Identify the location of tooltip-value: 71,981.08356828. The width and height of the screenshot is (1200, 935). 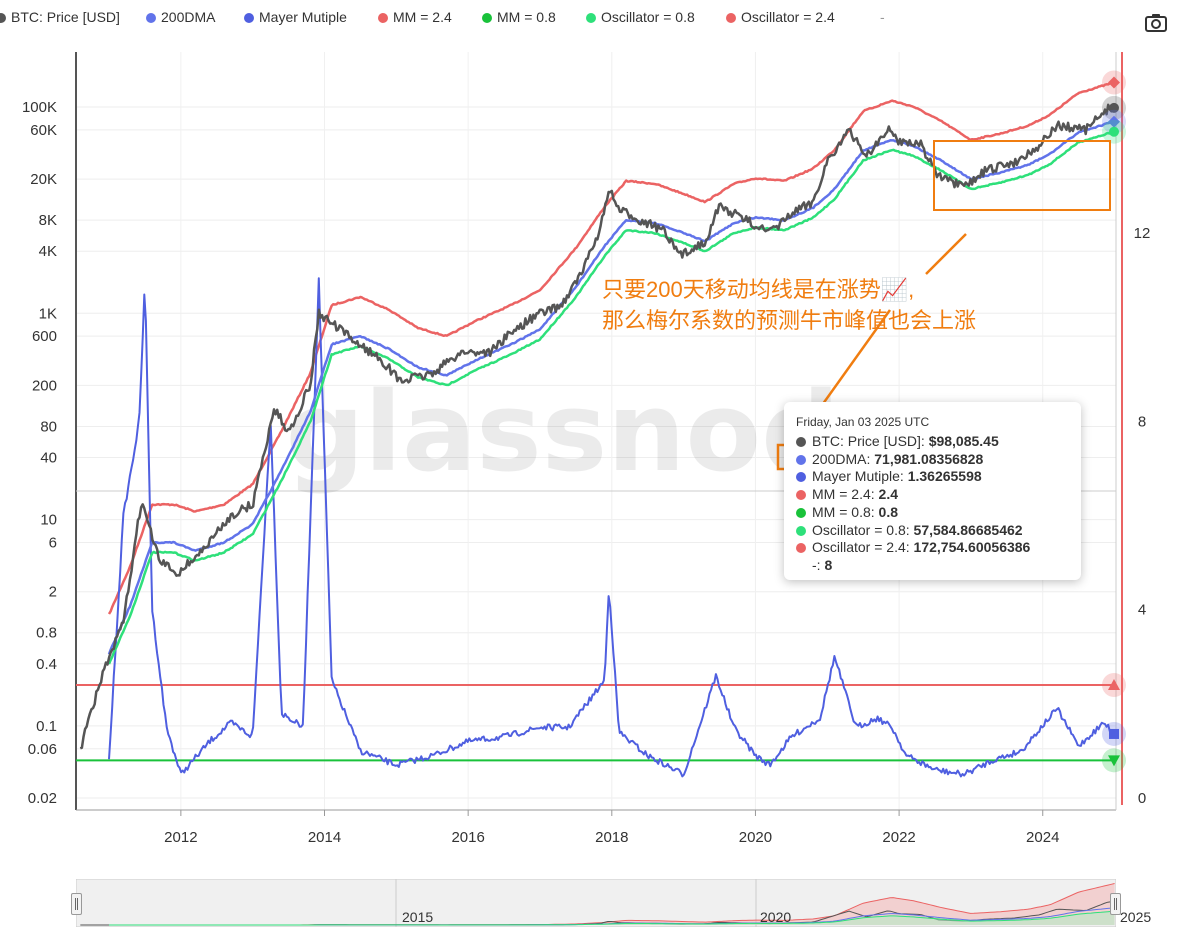
(929, 458).